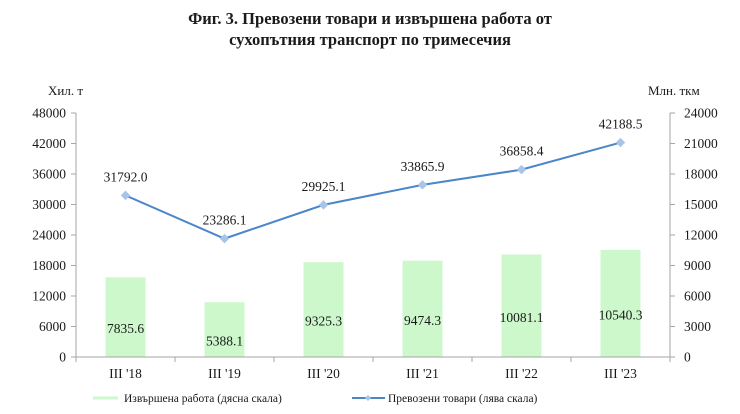 The height and width of the screenshot is (414, 740). Describe the element at coordinates (49, 204) in the screenshot. I see `left-axis-tick-label: 30000` at that location.